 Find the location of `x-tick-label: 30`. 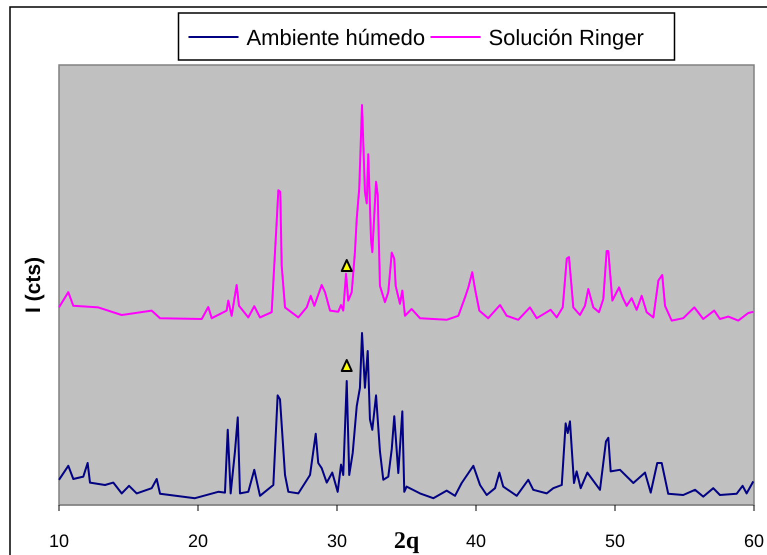

x-tick-label: 30 is located at coordinates (337, 541).